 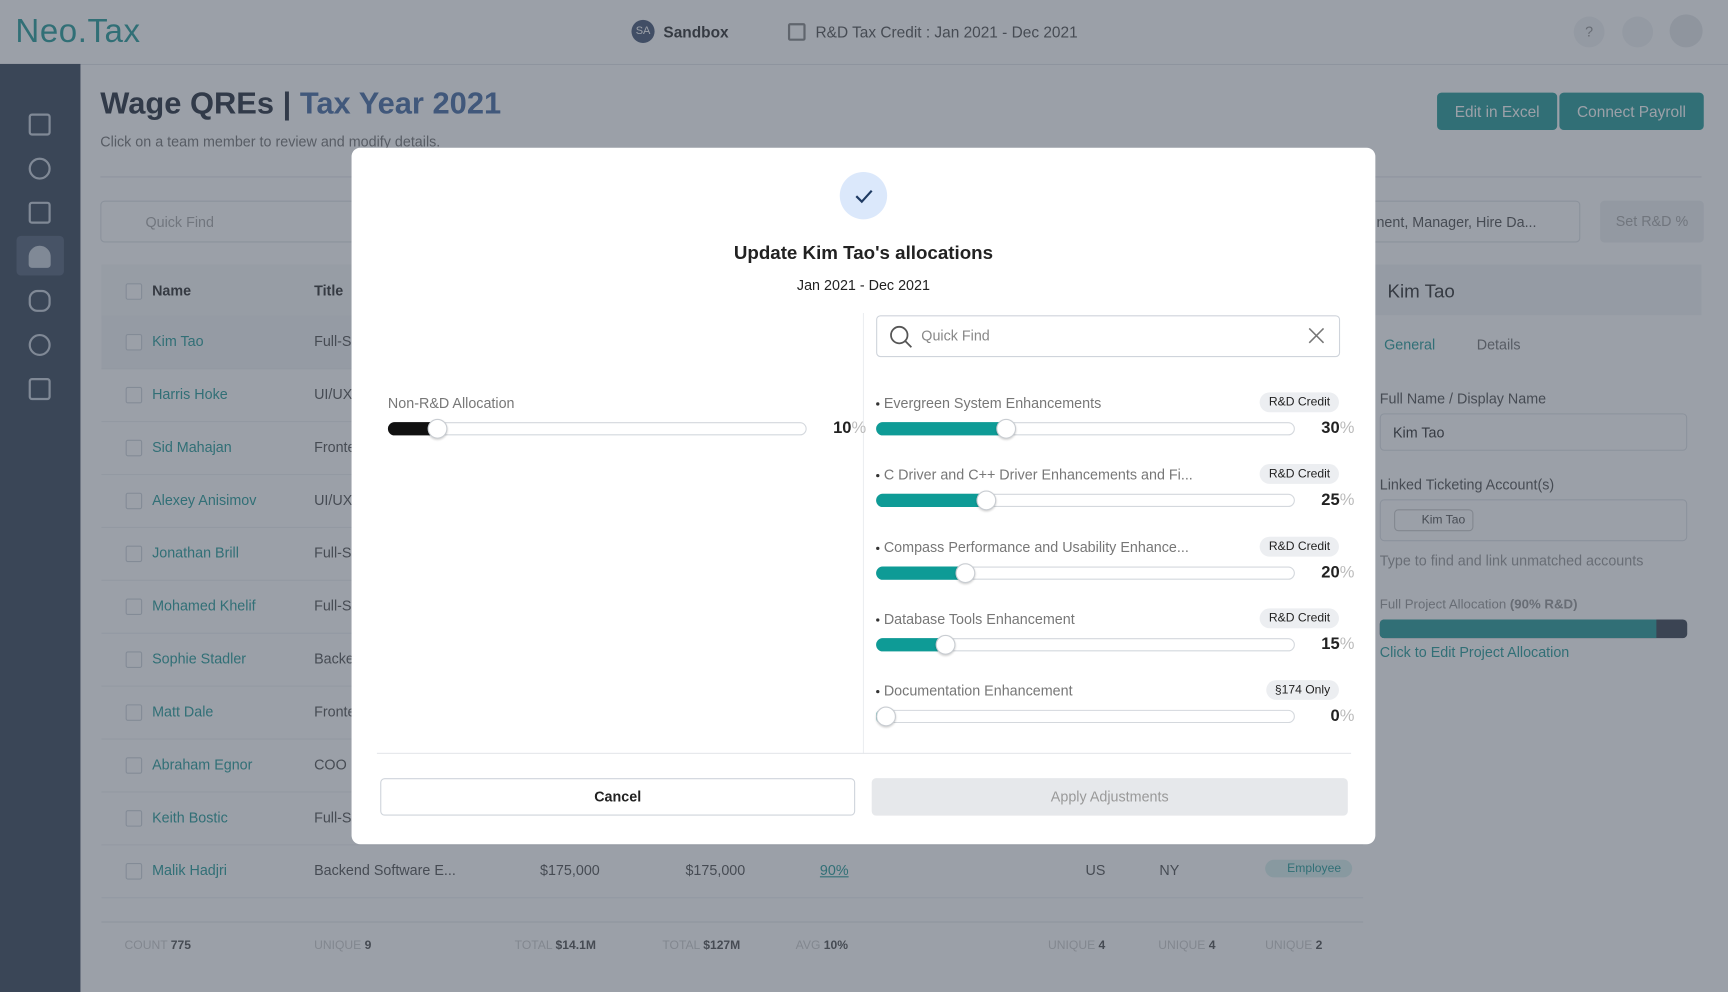 I want to click on modal-period: Jan 2021 - Dec 2021, so click(x=863, y=285).